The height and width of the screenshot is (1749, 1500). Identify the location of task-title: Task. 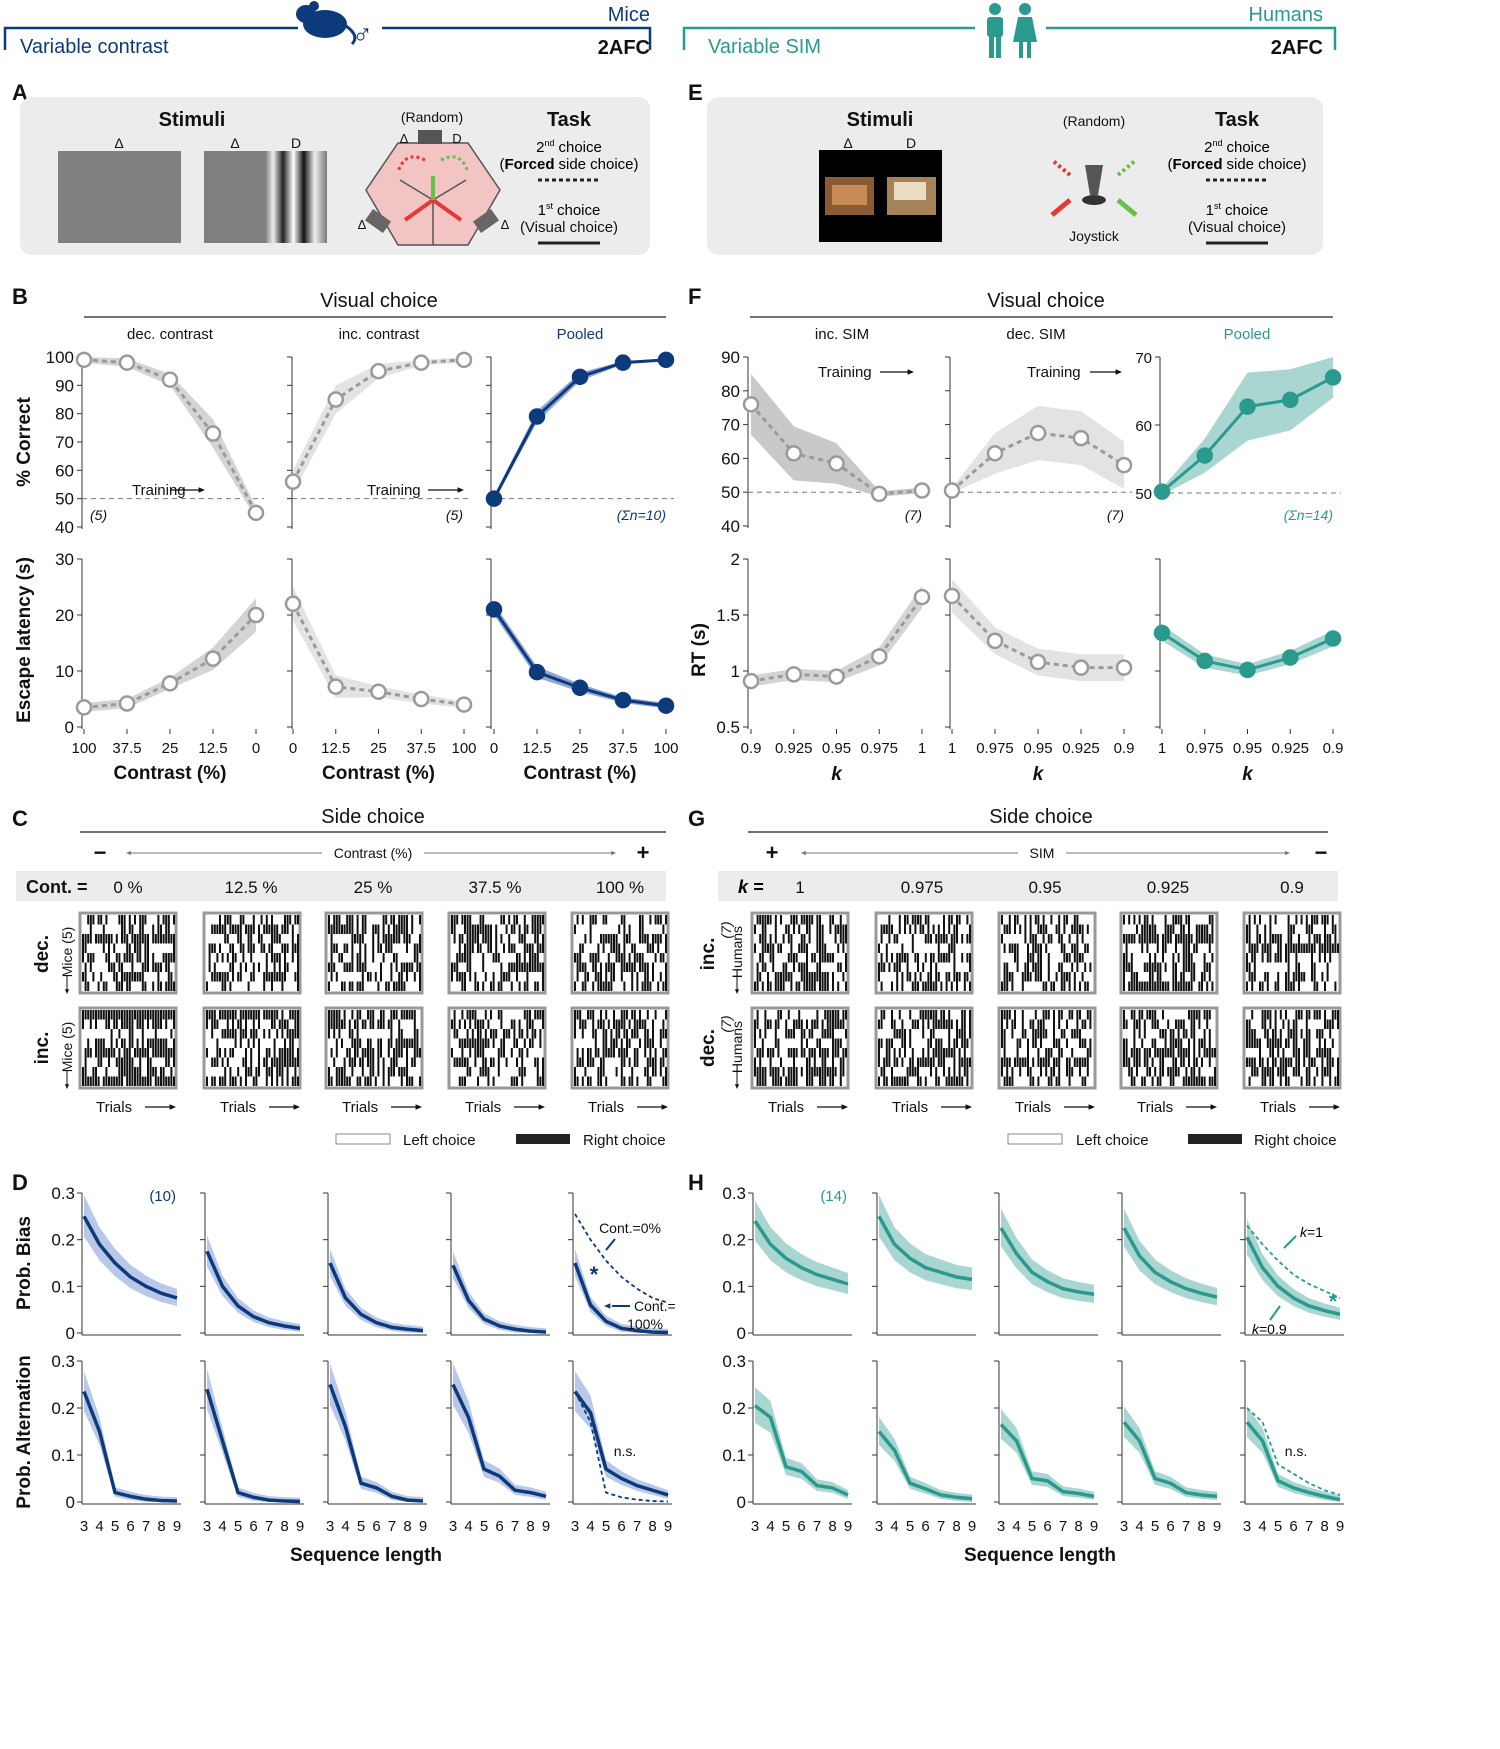
(1237, 120).